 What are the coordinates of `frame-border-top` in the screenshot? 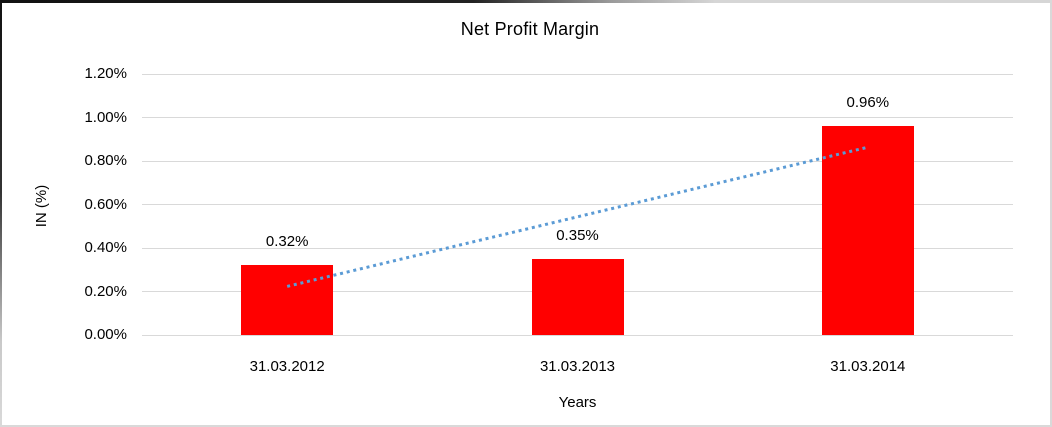 It's located at (526, 1).